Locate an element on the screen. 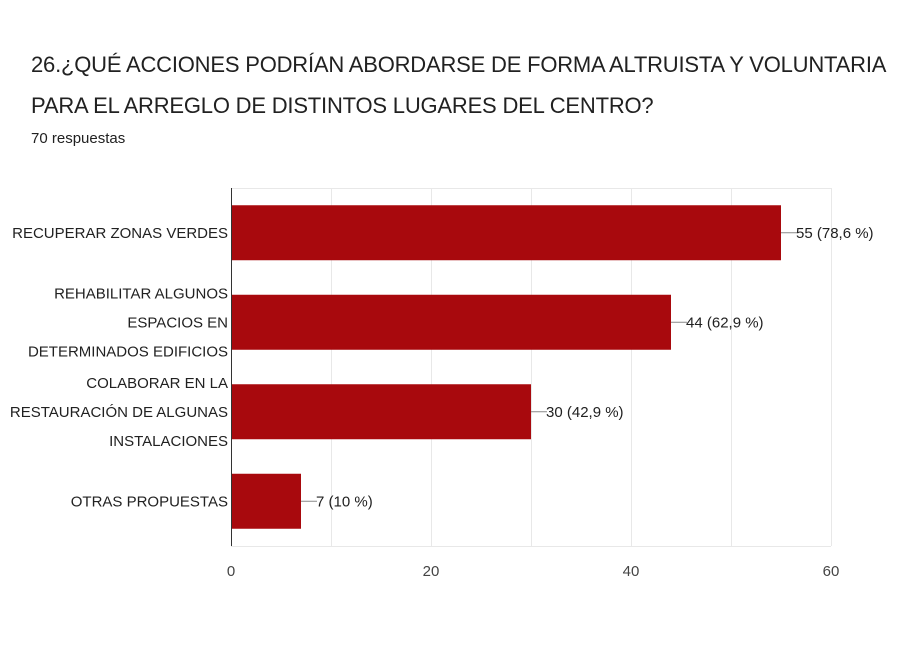 The height and width of the screenshot is (651, 924). data-label: 55 (78,6 %) is located at coordinates (835, 233).